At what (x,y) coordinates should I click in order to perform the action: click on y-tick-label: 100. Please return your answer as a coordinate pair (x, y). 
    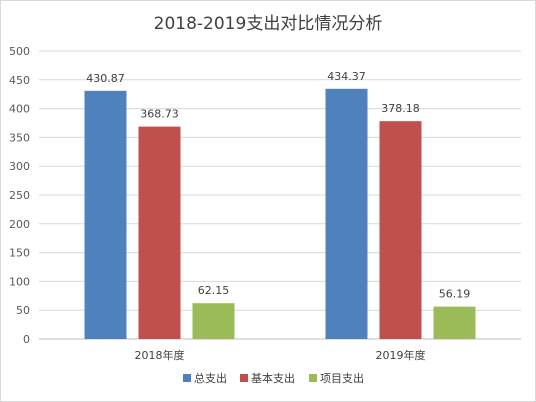
    Looking at the image, I should click on (19, 281).